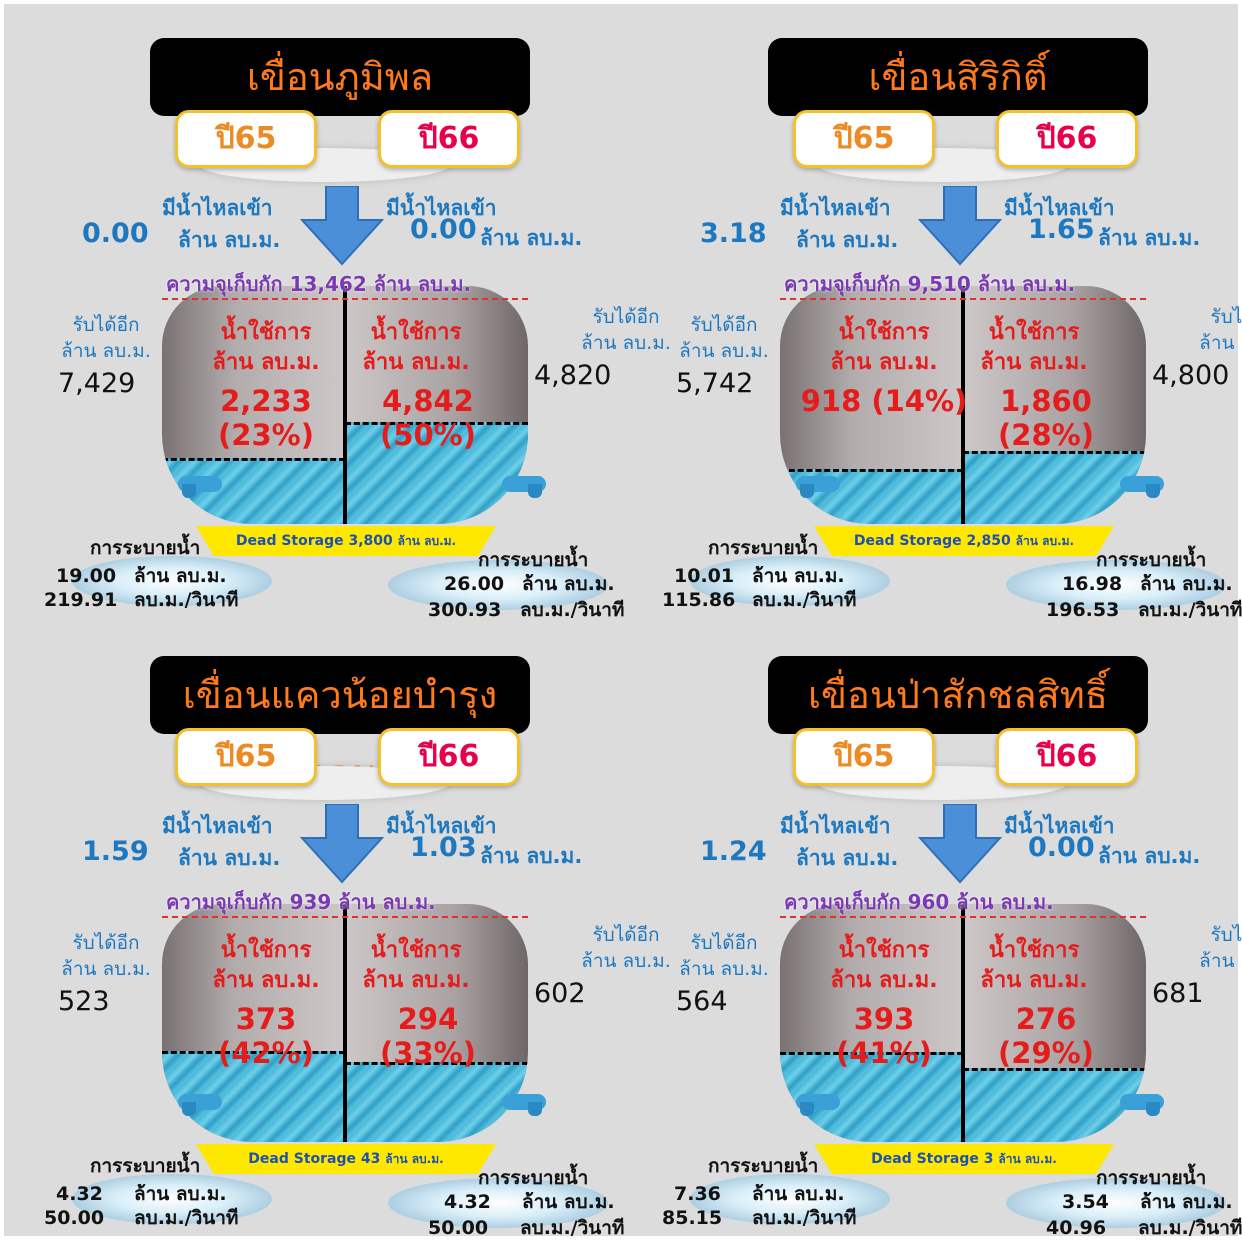 This screenshot has width=1242, height=1241. I want to click on storage-jar, so click(345, 1023).